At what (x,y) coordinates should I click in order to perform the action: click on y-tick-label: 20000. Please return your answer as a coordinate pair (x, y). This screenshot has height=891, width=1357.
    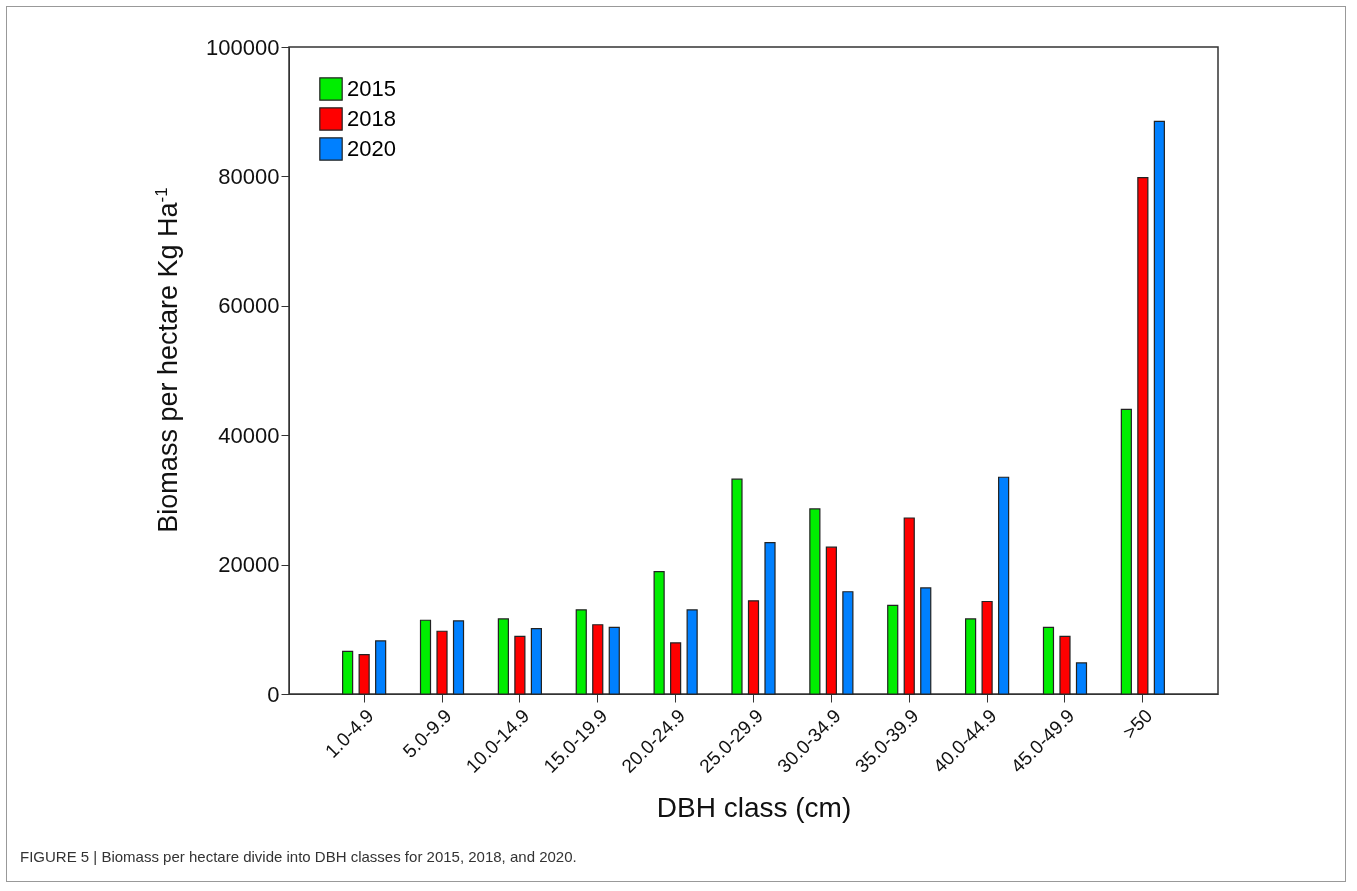
    Looking at the image, I should click on (249, 565).